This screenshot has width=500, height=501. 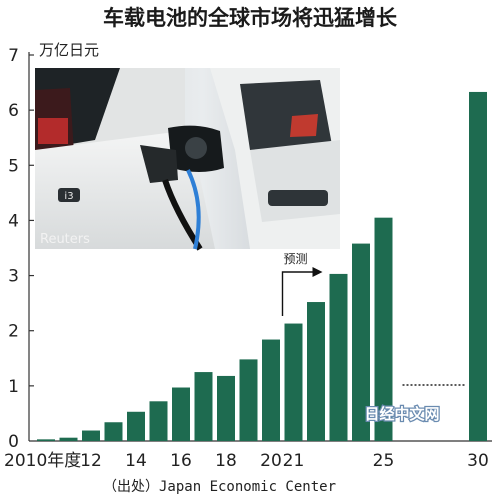 What do you see at coordinates (65, 239) in the screenshot?
I see `photo-credit: Reuters` at bounding box center [65, 239].